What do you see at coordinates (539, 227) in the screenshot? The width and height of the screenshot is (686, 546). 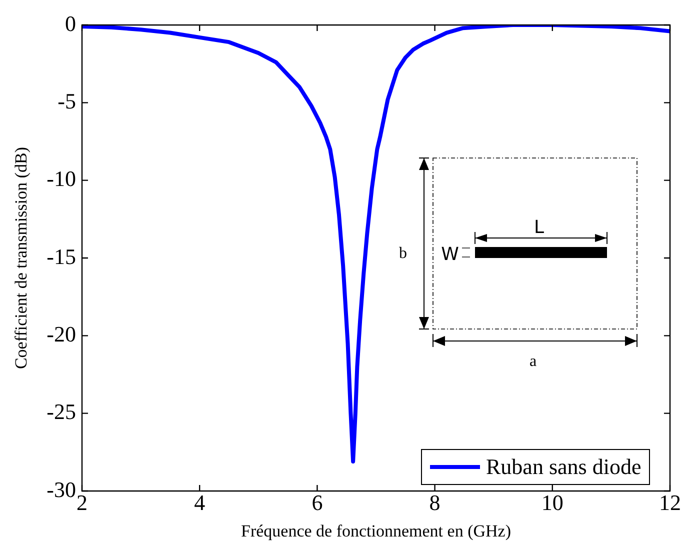 I see `annotation: L` at bounding box center [539, 227].